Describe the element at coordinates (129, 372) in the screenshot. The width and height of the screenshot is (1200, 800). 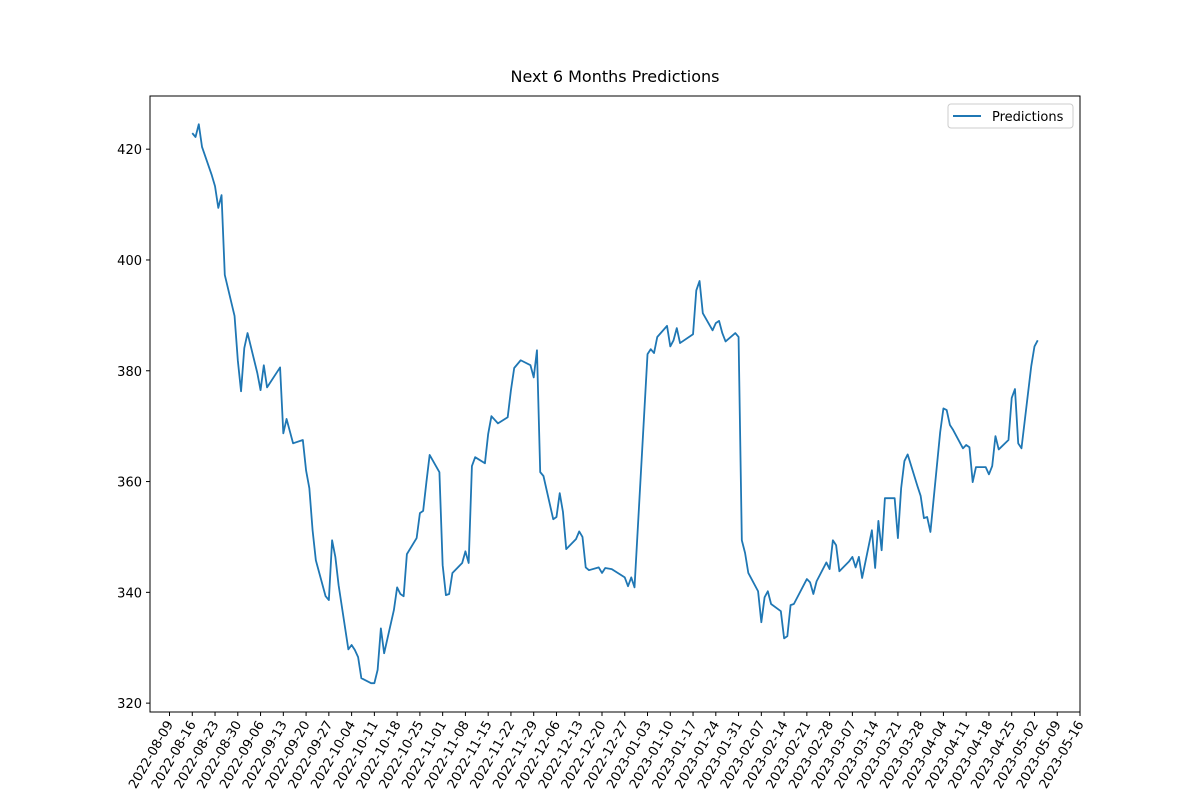
I see `y-tick-label: 380` at that location.